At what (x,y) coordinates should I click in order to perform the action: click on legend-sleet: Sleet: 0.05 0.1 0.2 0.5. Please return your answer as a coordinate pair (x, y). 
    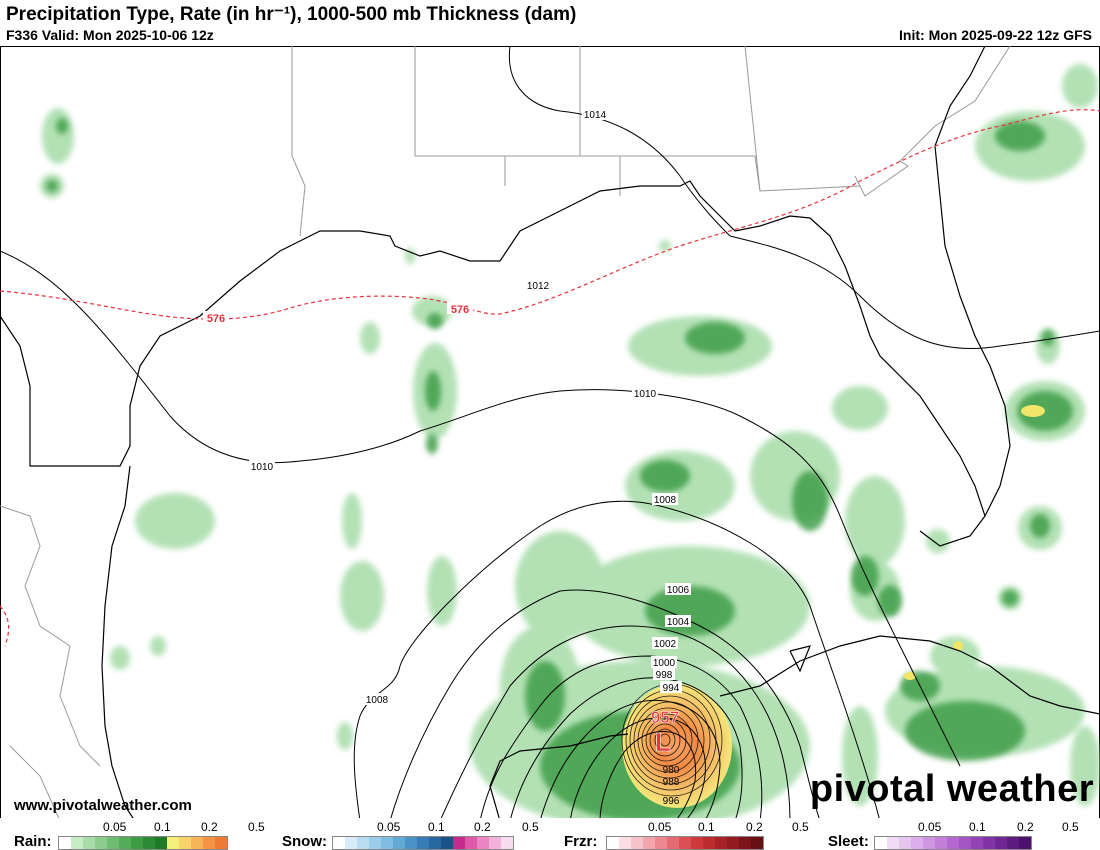
    Looking at the image, I should click on (963, 834).